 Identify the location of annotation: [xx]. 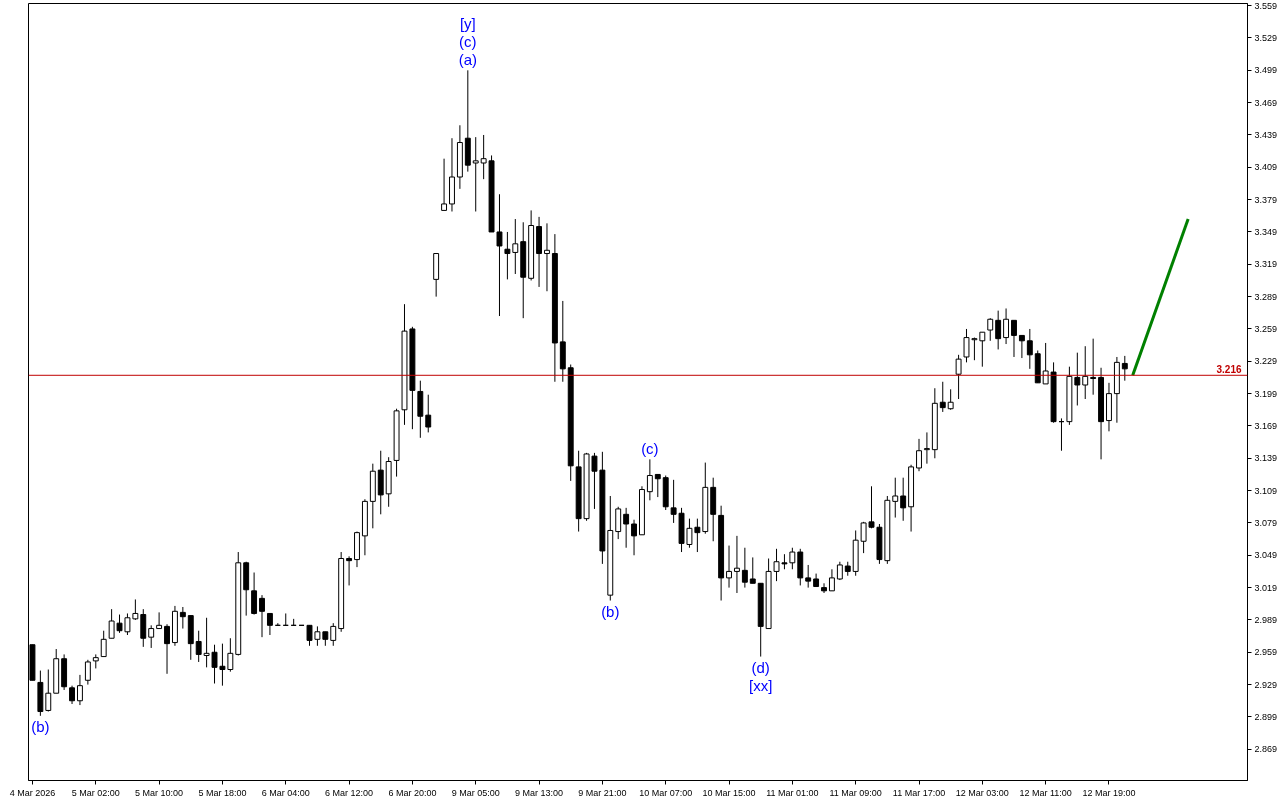
(761, 685).